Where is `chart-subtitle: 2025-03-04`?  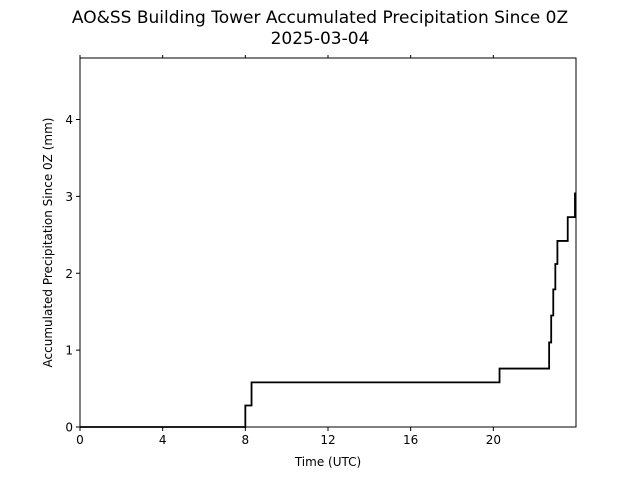 chart-subtitle: 2025-03-04 is located at coordinates (320, 39).